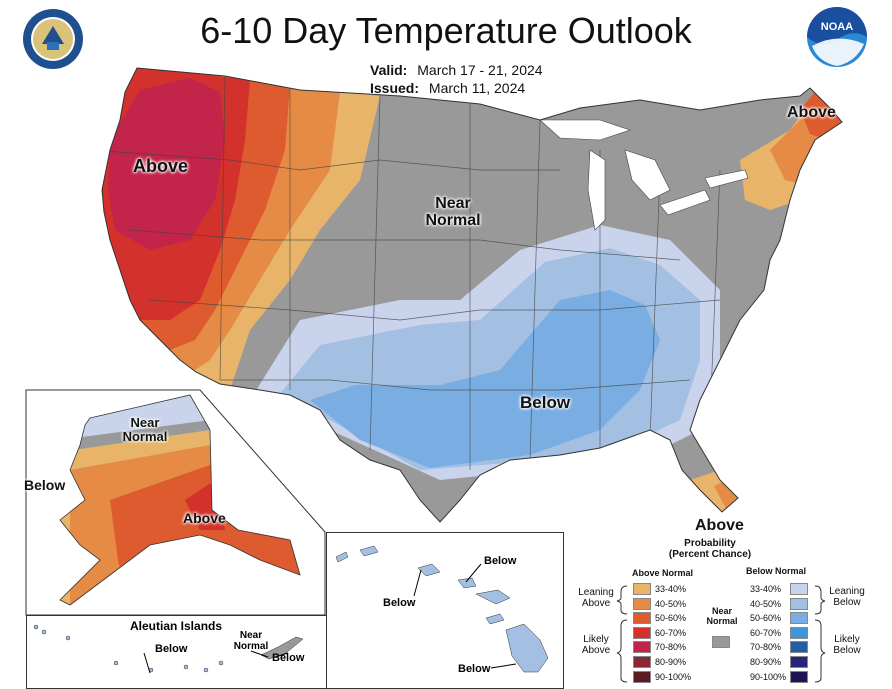 Image resolution: width=892 pixels, height=689 pixels. What do you see at coordinates (176, 626) in the screenshot?
I see `aleutian-title: Aleutian Islands` at bounding box center [176, 626].